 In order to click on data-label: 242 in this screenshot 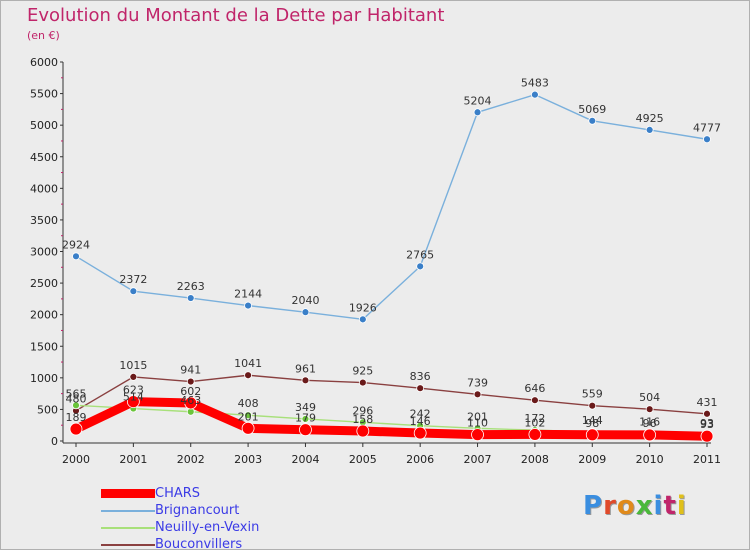, I will do `click(420, 414)`.